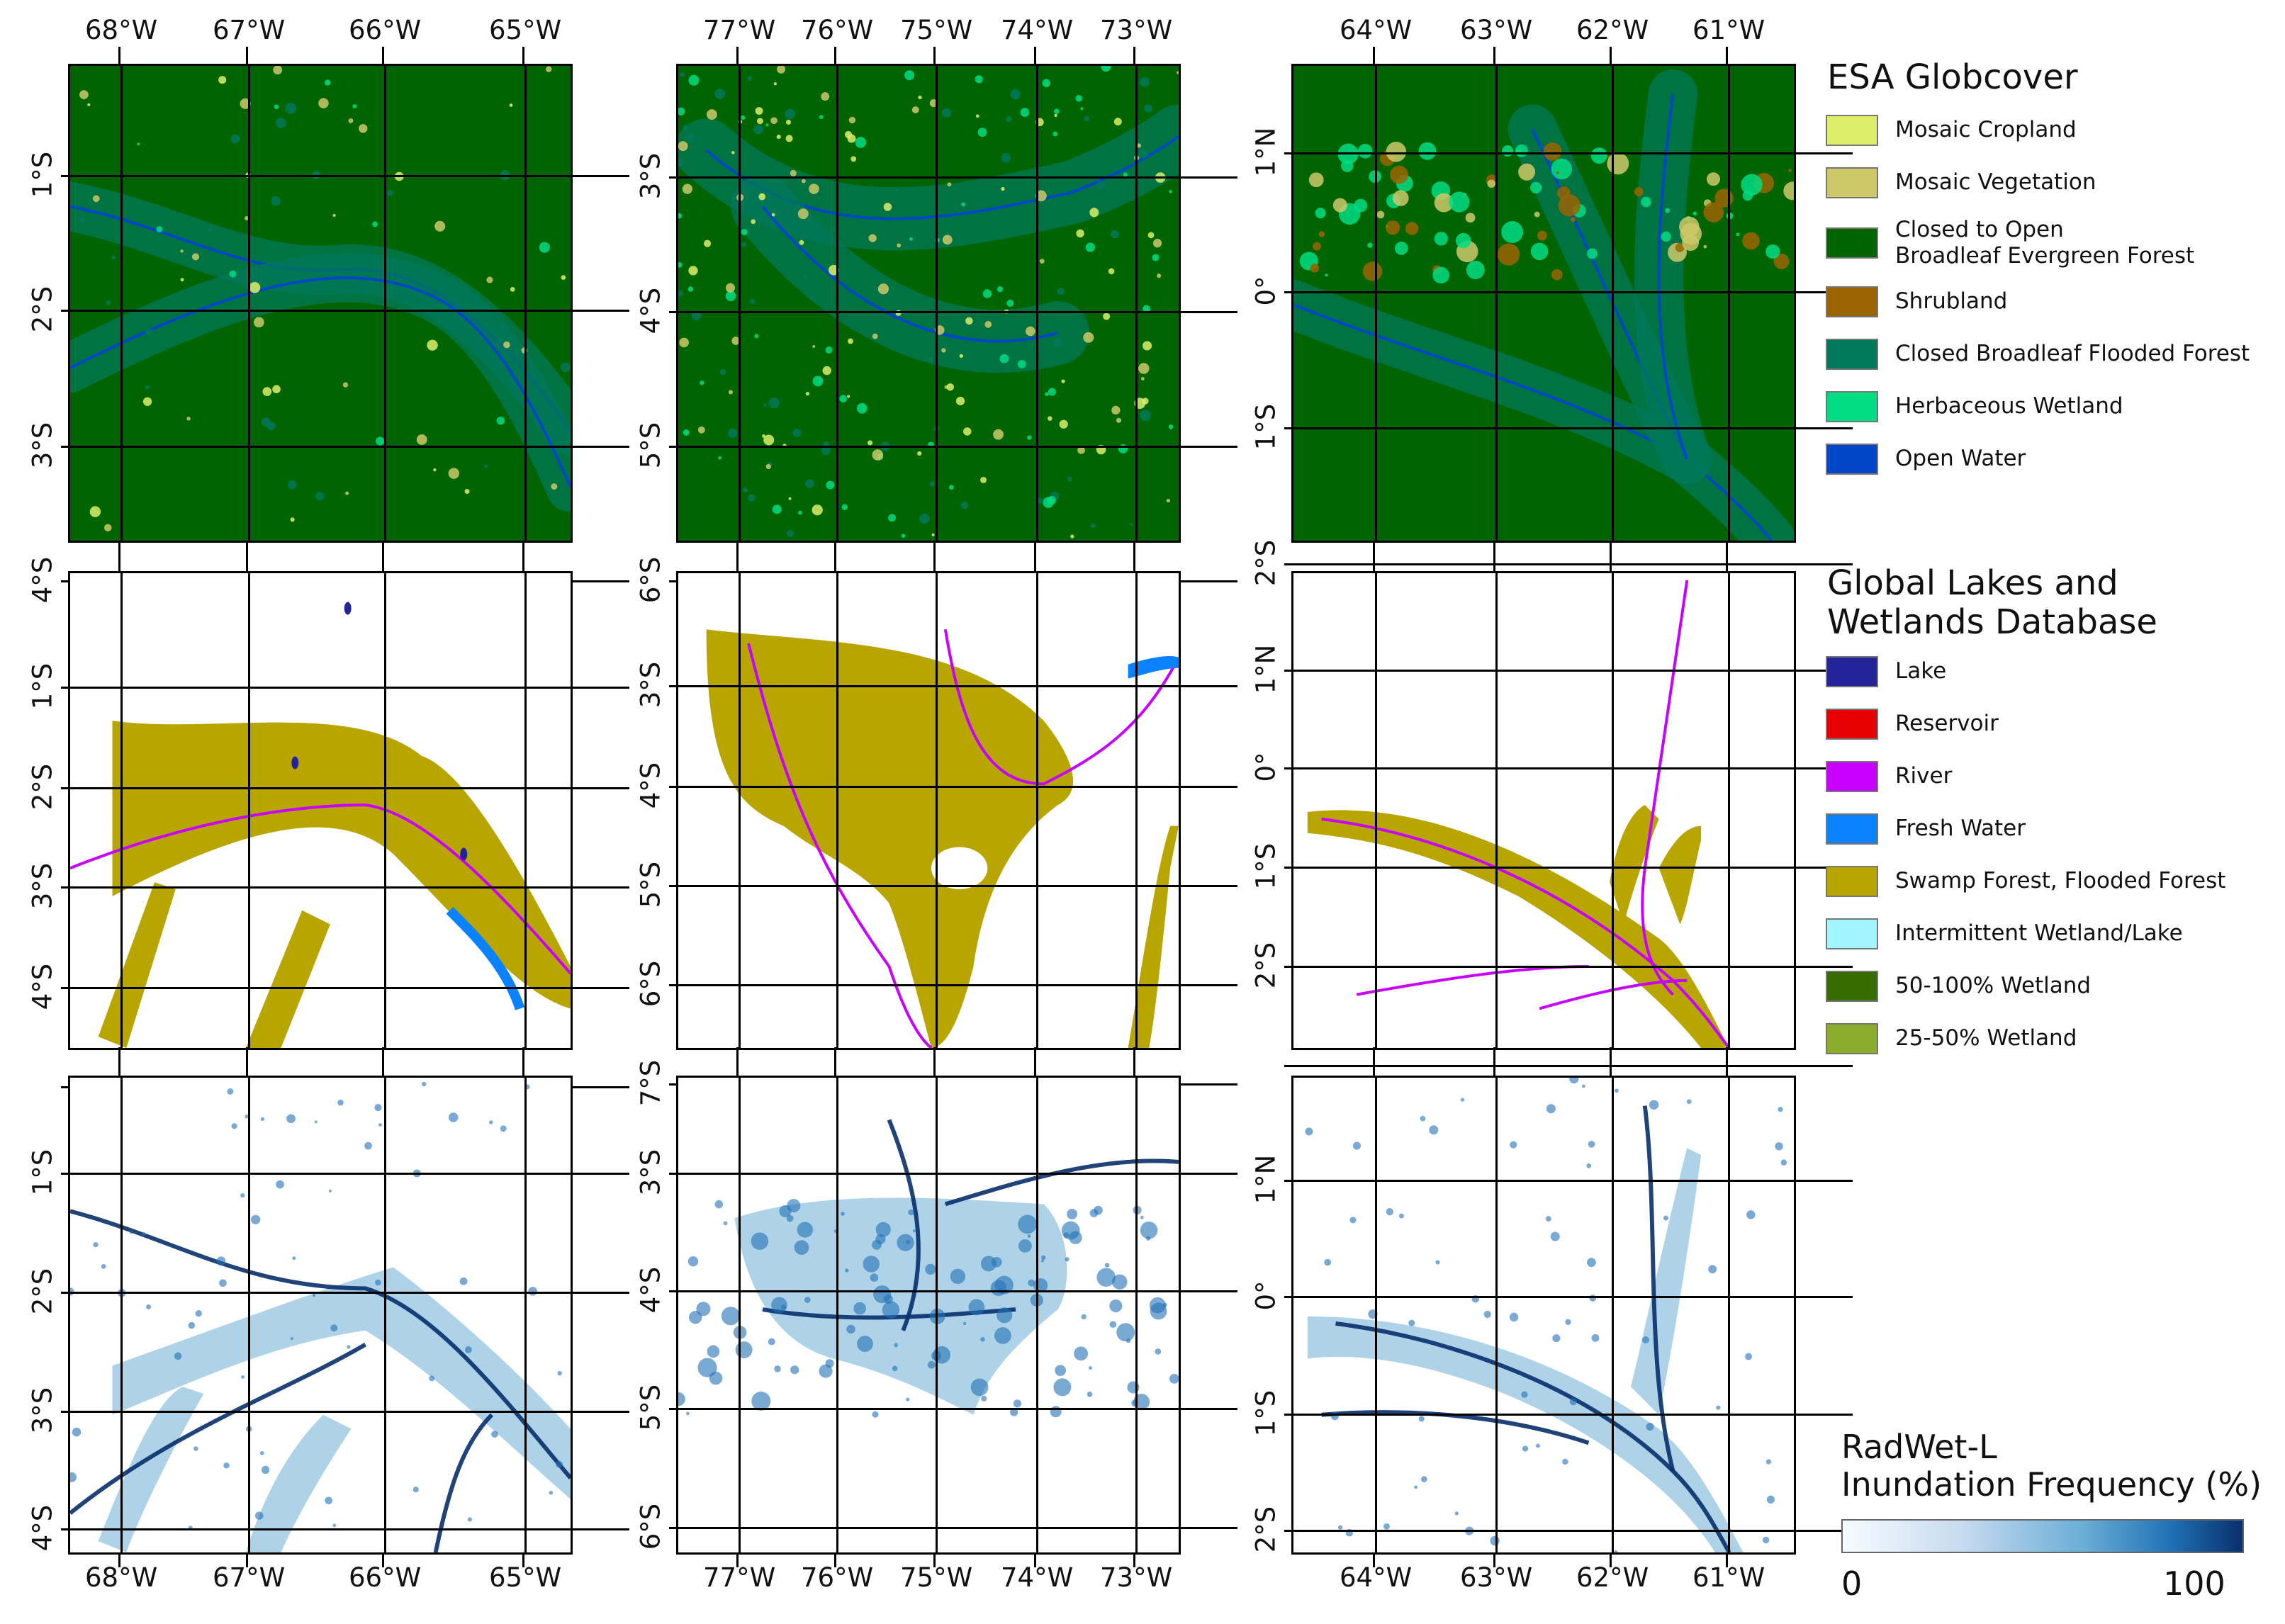  What do you see at coordinates (2039, 933) in the screenshot?
I see `legend-label: Intermittent Wetland/Lake` at bounding box center [2039, 933].